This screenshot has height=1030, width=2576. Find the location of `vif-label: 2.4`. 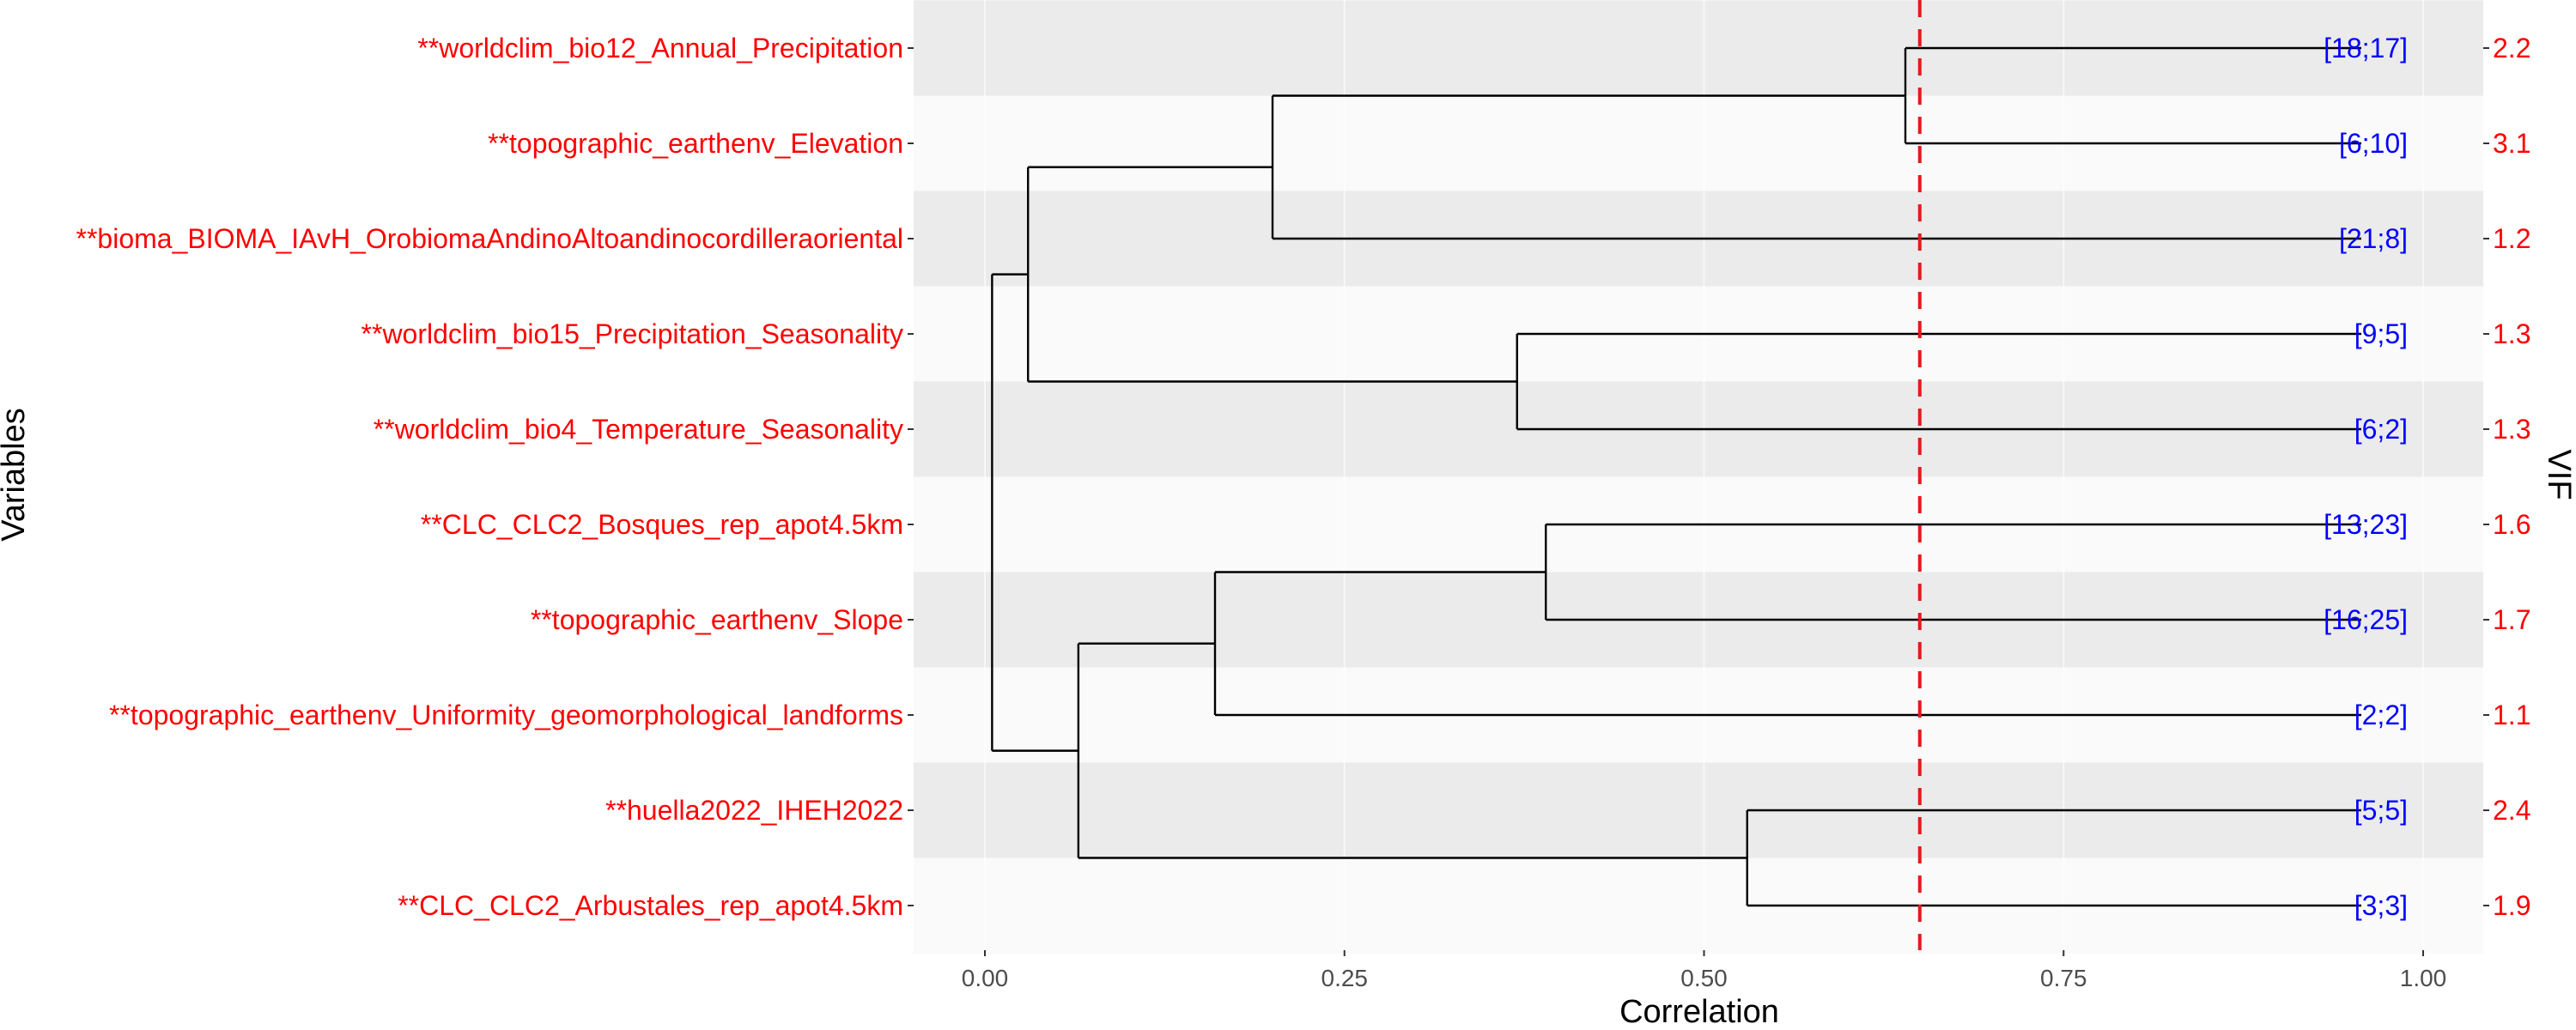

vif-label: 2.4 is located at coordinates (2511, 810).